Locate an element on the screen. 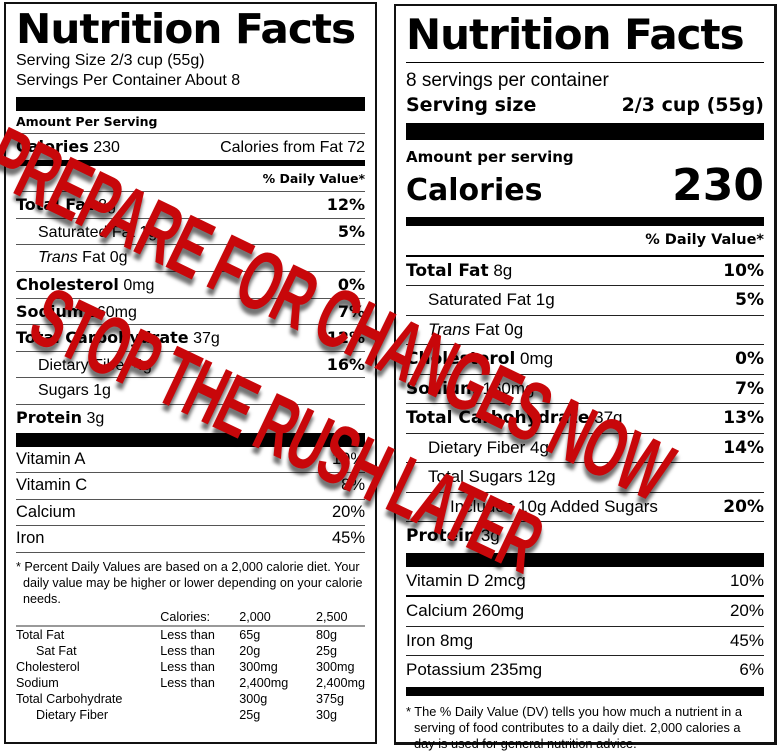  nutrient-row-total-fat: Total Fat 8g 10% is located at coordinates (585, 271).